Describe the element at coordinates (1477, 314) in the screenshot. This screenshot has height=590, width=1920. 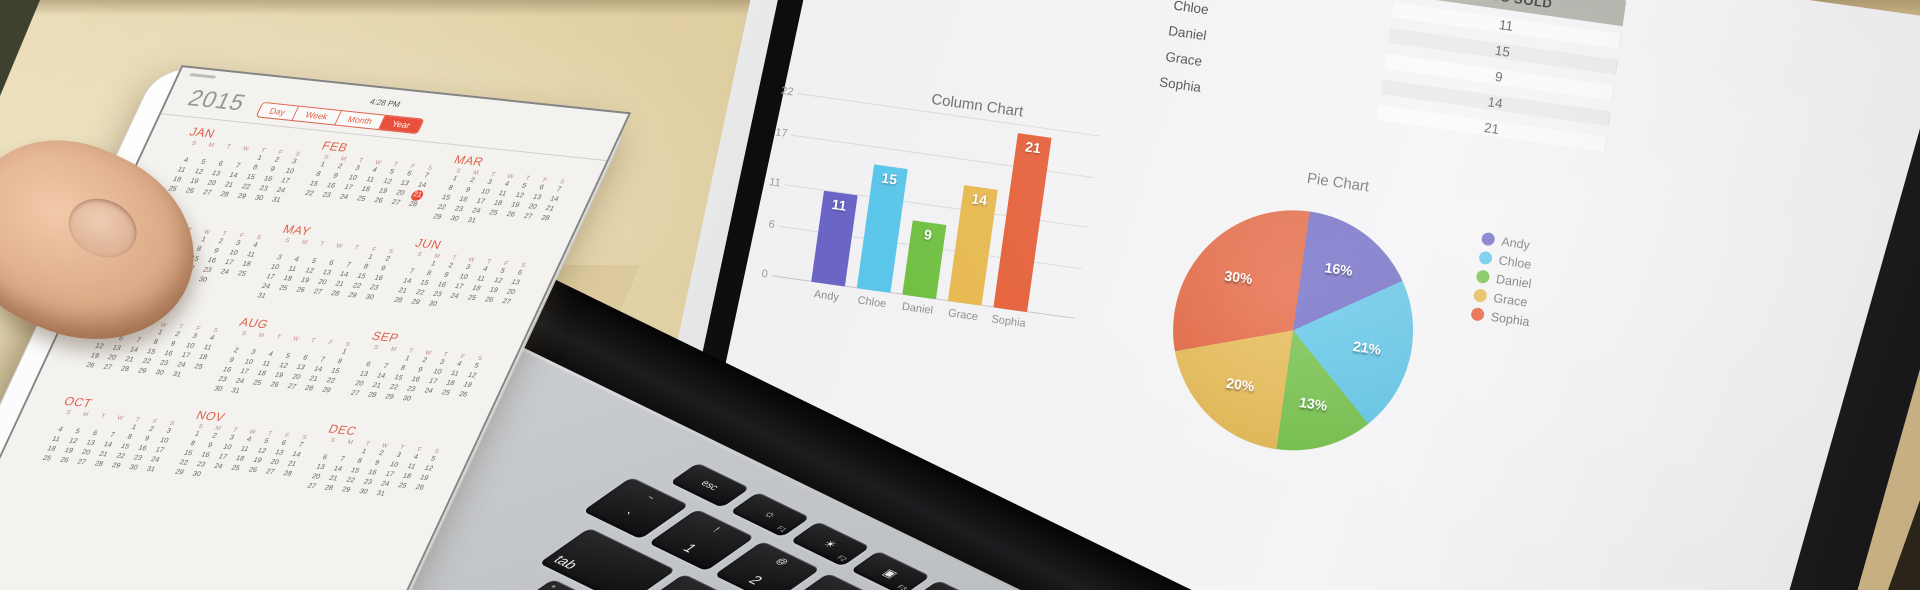
I see `legend-dot-sophia` at that location.